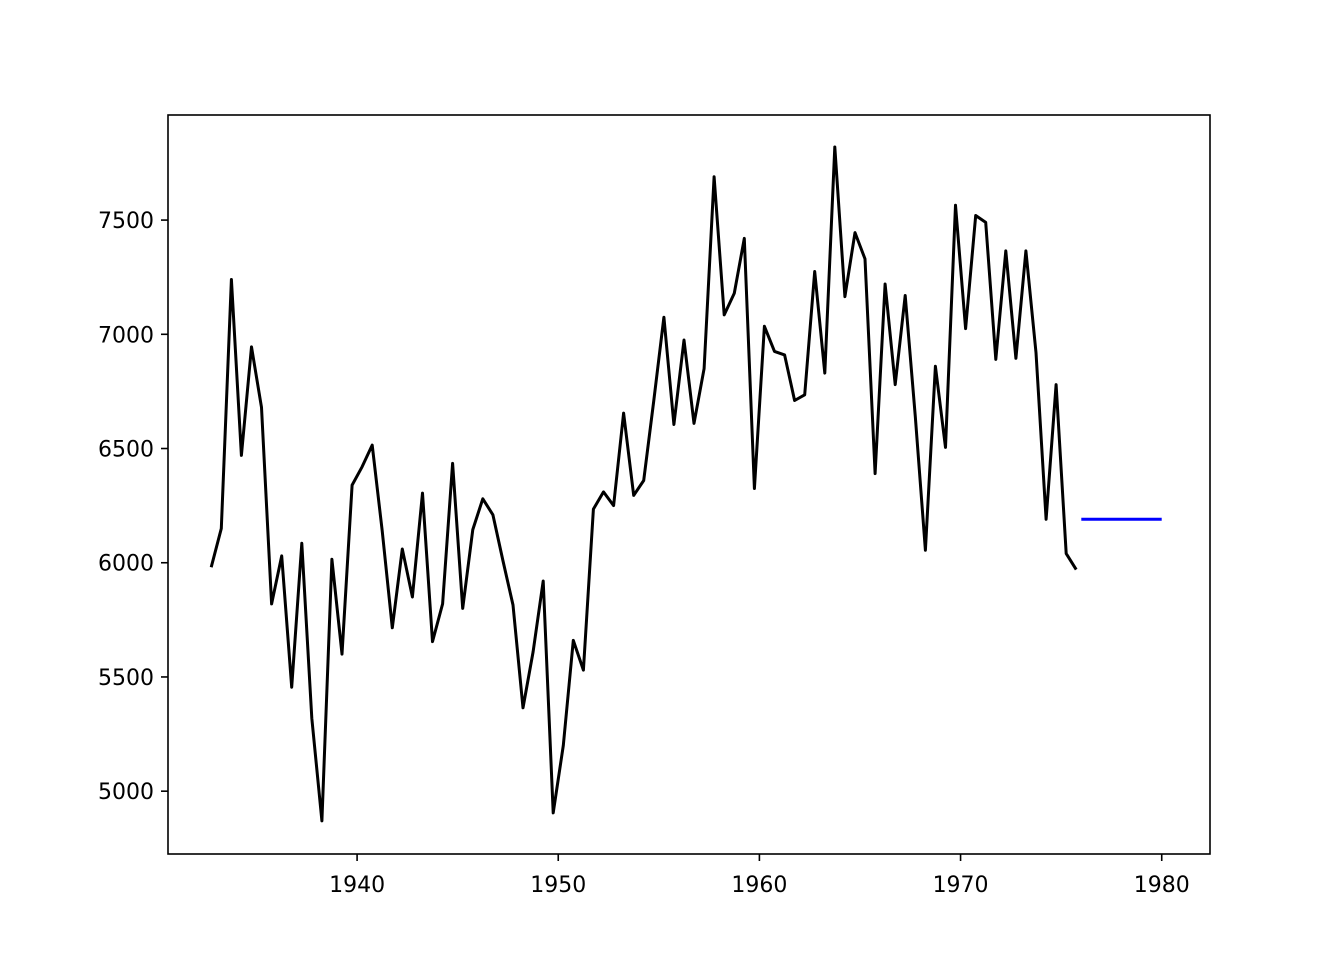  Describe the element at coordinates (759, 885) in the screenshot. I see `x-tick-label: 1960` at that location.